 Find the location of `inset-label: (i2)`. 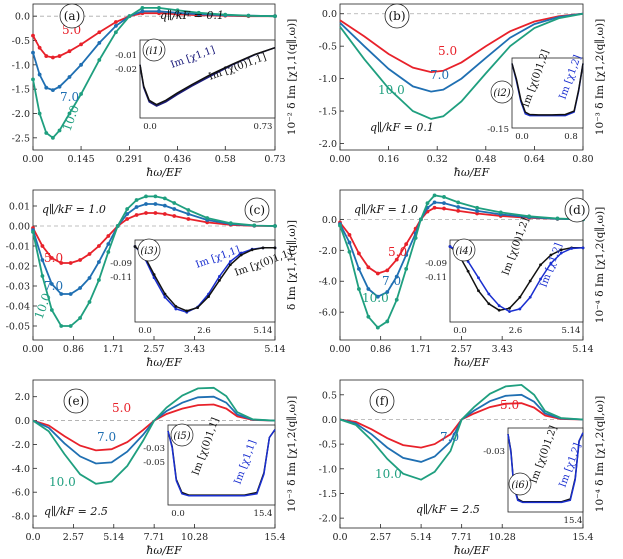

inset-label: (i2) is located at coordinates (501, 93).